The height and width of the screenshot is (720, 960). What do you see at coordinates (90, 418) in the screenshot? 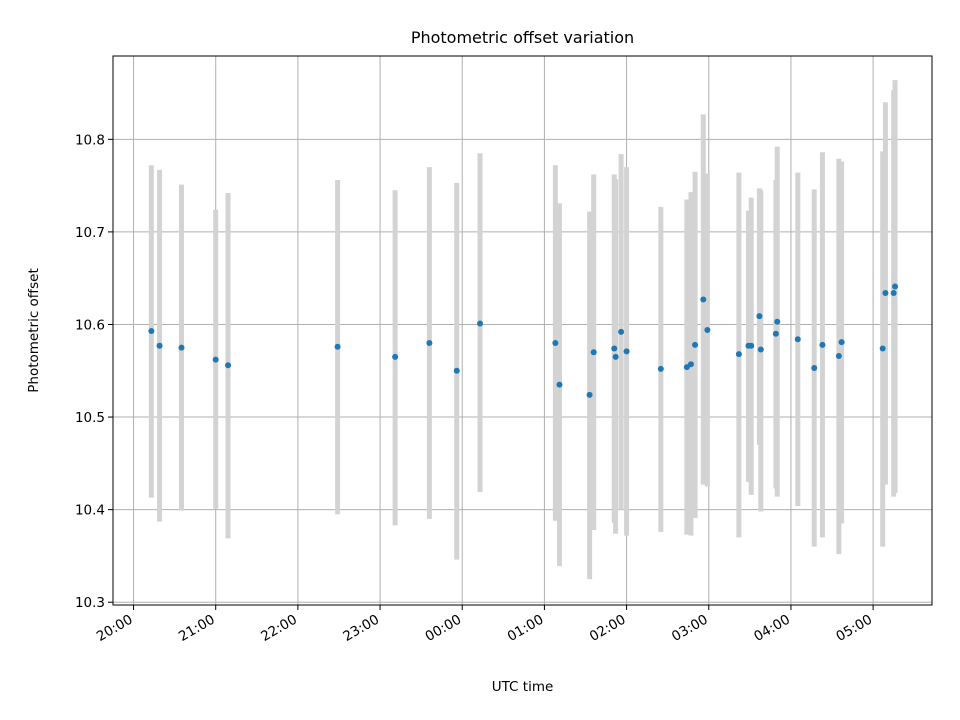
I see `y-tick-label: 10.5` at bounding box center [90, 418].